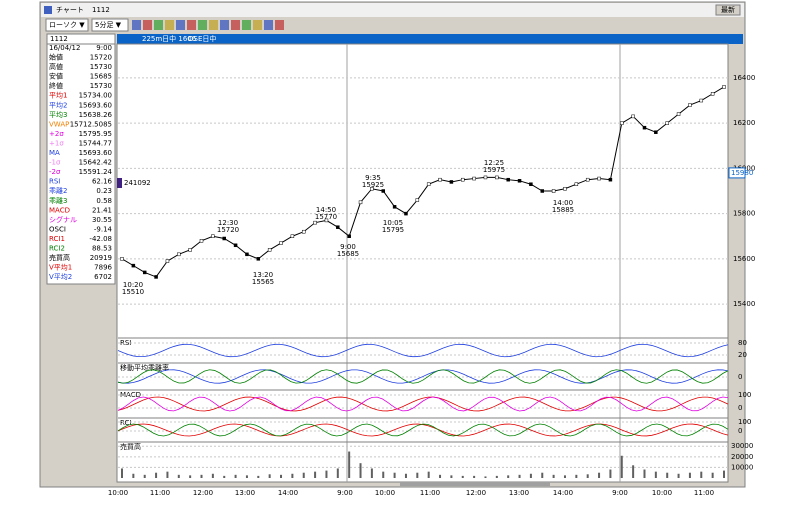 This screenshot has width=800, height=511. I want to click on marker-box, so click(119, 183).